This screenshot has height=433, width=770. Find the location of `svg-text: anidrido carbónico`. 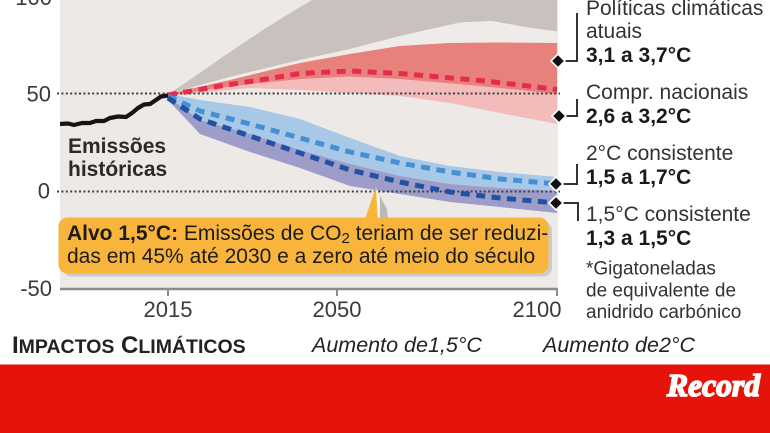

svg-text: anidrido carbónico is located at coordinates (663, 312).